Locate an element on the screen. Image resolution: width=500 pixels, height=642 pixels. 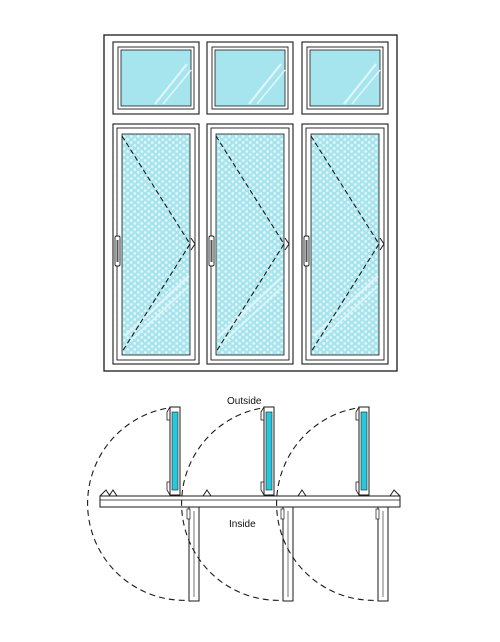
wall-section is located at coordinates (250, 498).